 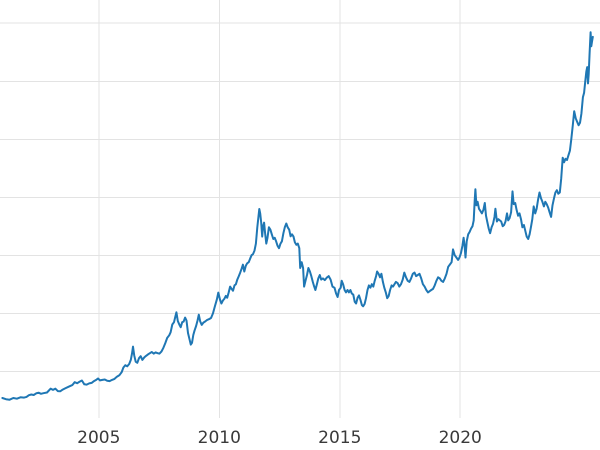 What do you see at coordinates (339, 438) in the screenshot?
I see `x-tick-label: 2015` at bounding box center [339, 438].